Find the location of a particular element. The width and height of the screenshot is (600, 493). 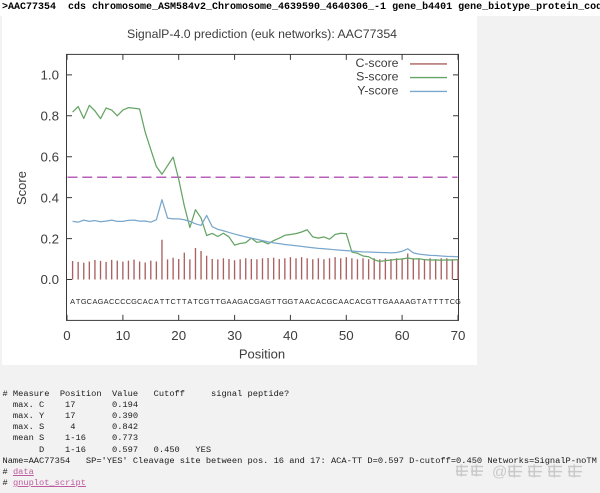

svg-text: Score is located at coordinates (21, 188).